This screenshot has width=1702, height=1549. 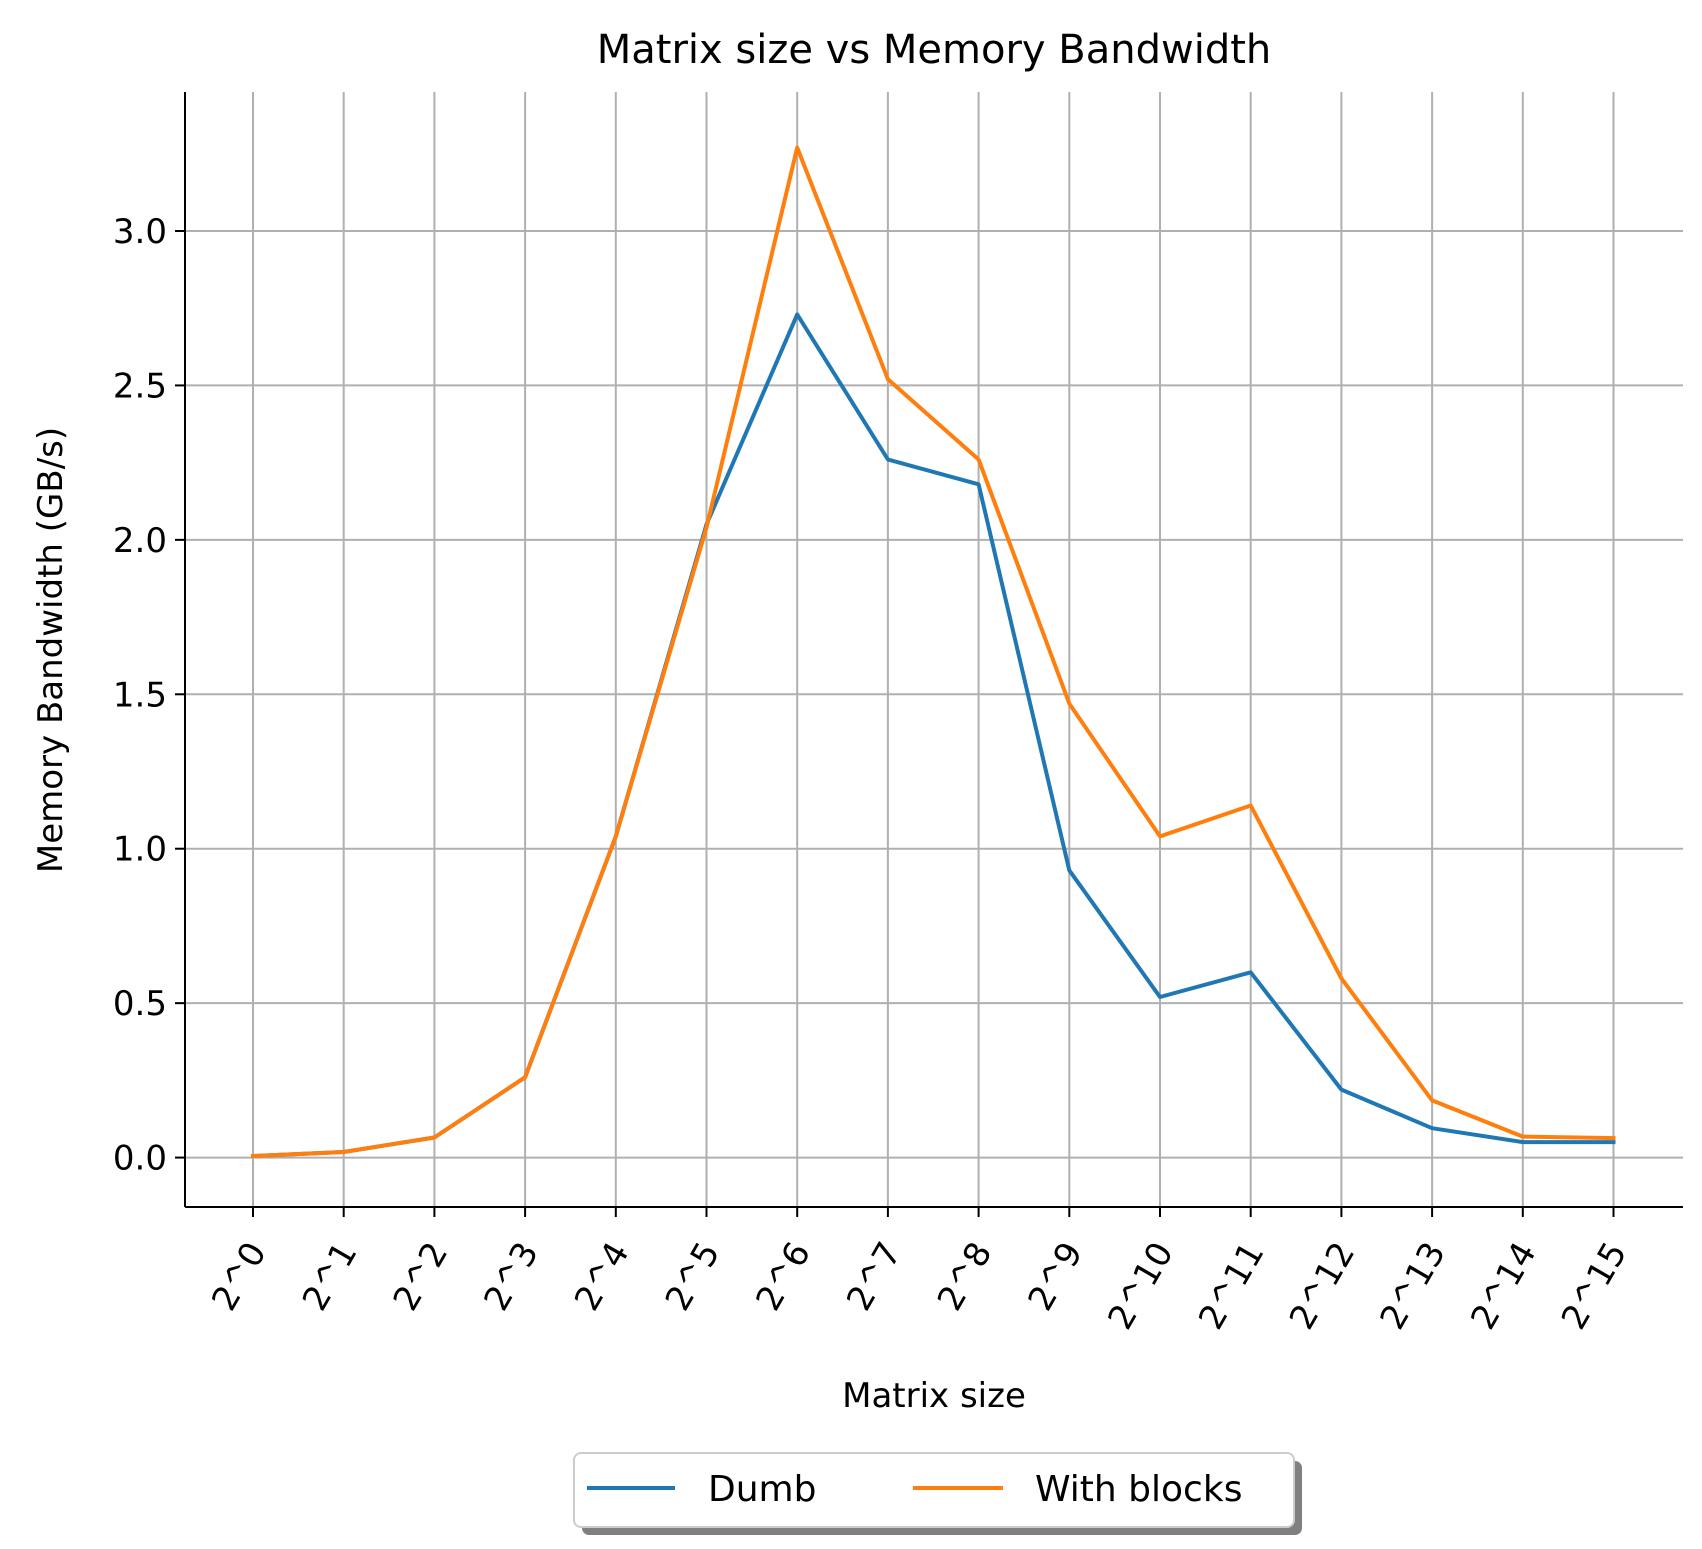 What do you see at coordinates (934, 1396) in the screenshot?
I see `x-axis-label: Matrix size` at bounding box center [934, 1396].